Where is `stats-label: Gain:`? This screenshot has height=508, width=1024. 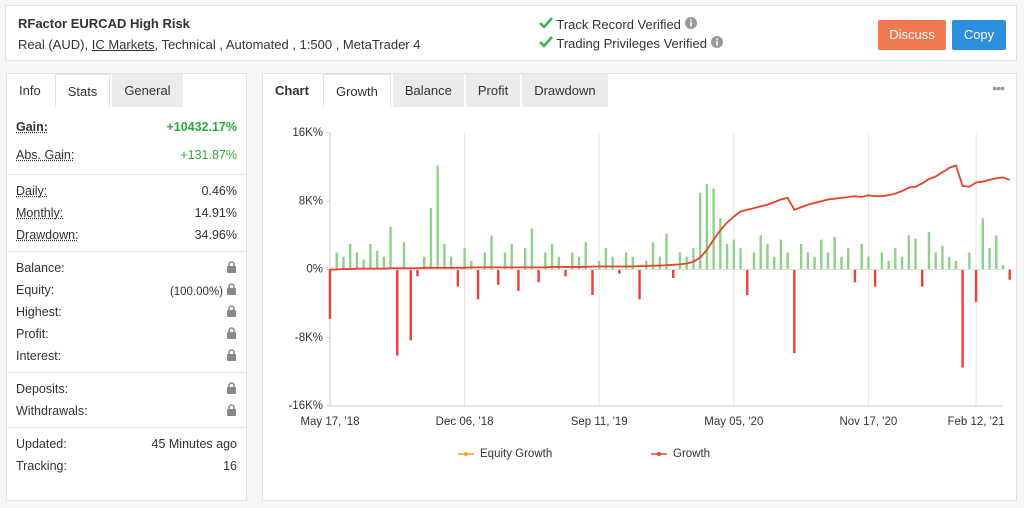
stats-label: Gain: is located at coordinates (32, 127).